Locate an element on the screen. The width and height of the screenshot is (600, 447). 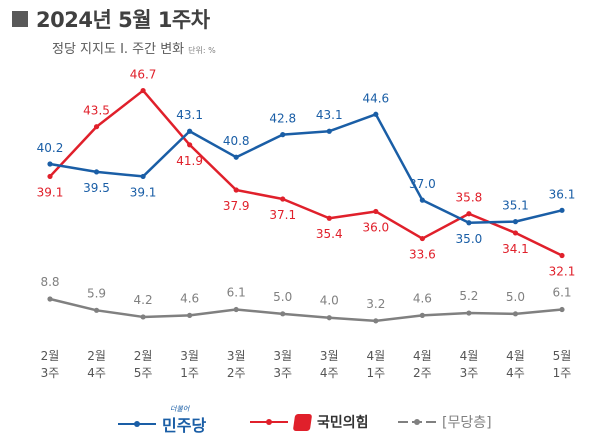
independent-data-label: 3.2 is located at coordinates (375, 304).